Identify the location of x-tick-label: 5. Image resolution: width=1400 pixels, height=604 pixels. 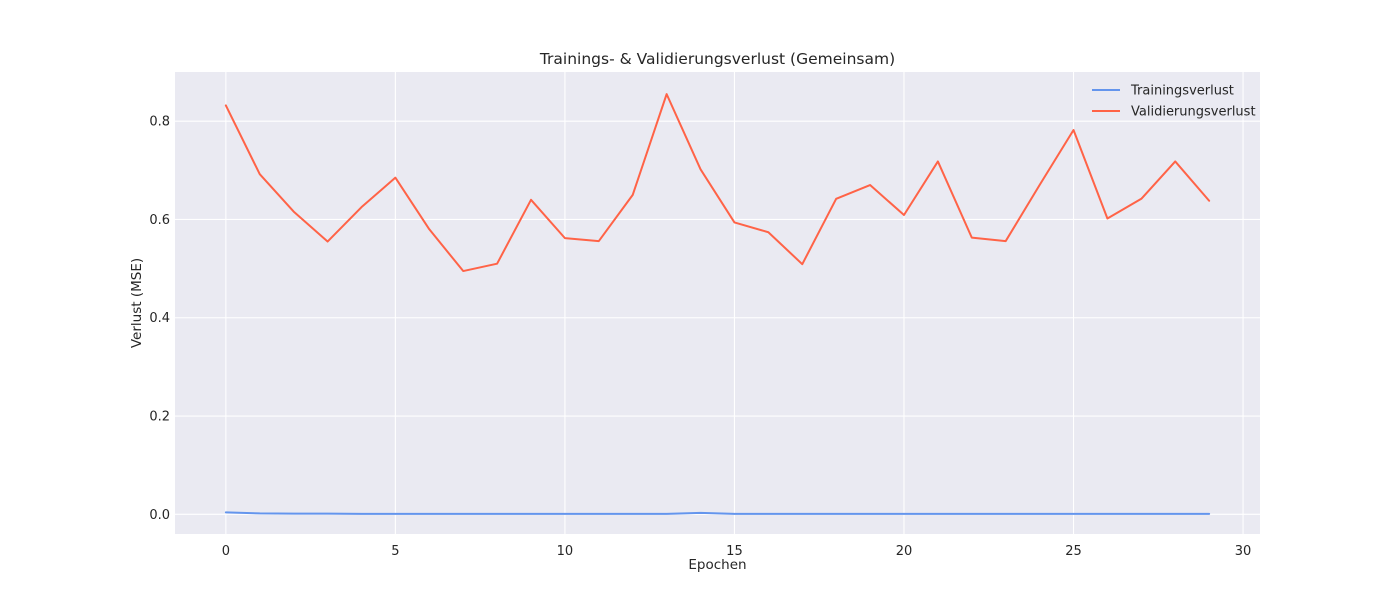
(395, 551).